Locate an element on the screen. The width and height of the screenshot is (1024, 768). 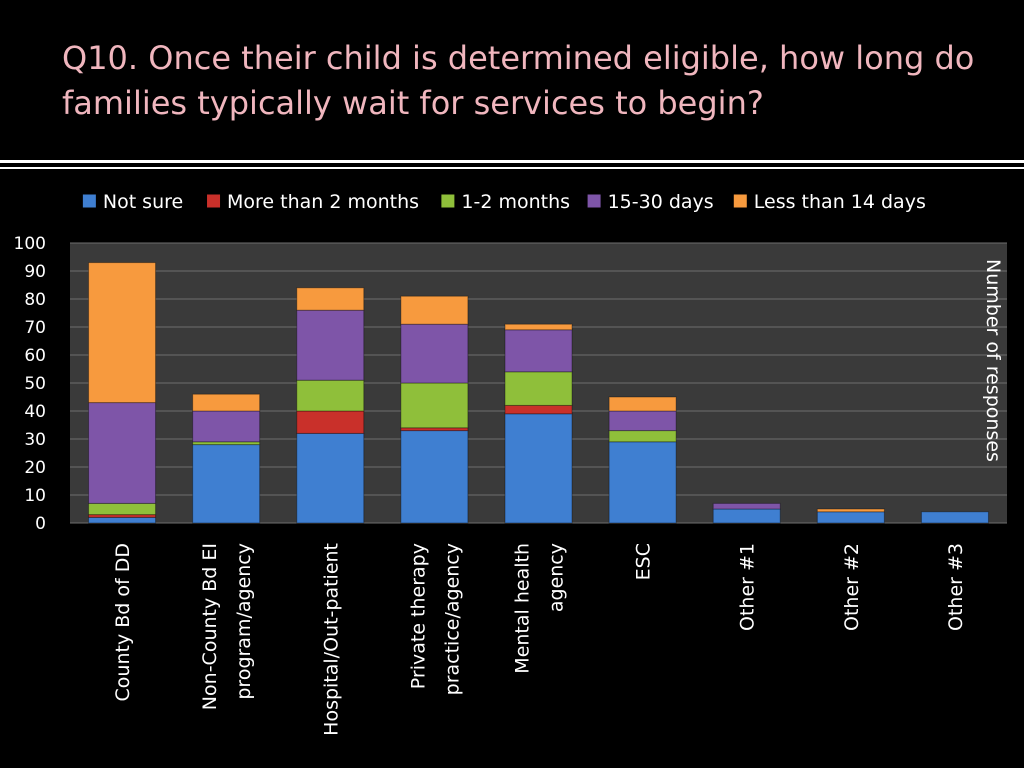
legend-label: More than 2 months is located at coordinates (323, 202).